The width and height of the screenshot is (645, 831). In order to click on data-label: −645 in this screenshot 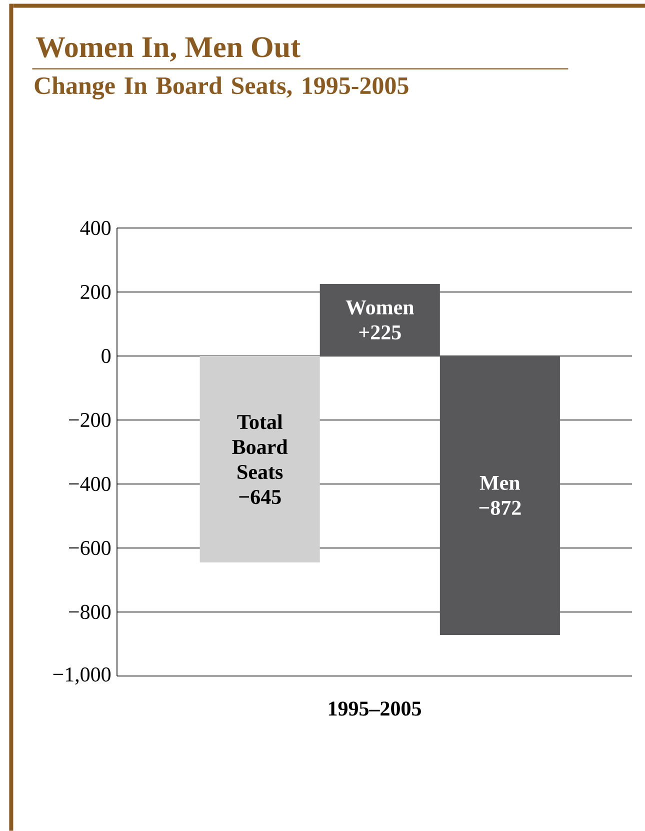, I will do `click(260, 497)`.